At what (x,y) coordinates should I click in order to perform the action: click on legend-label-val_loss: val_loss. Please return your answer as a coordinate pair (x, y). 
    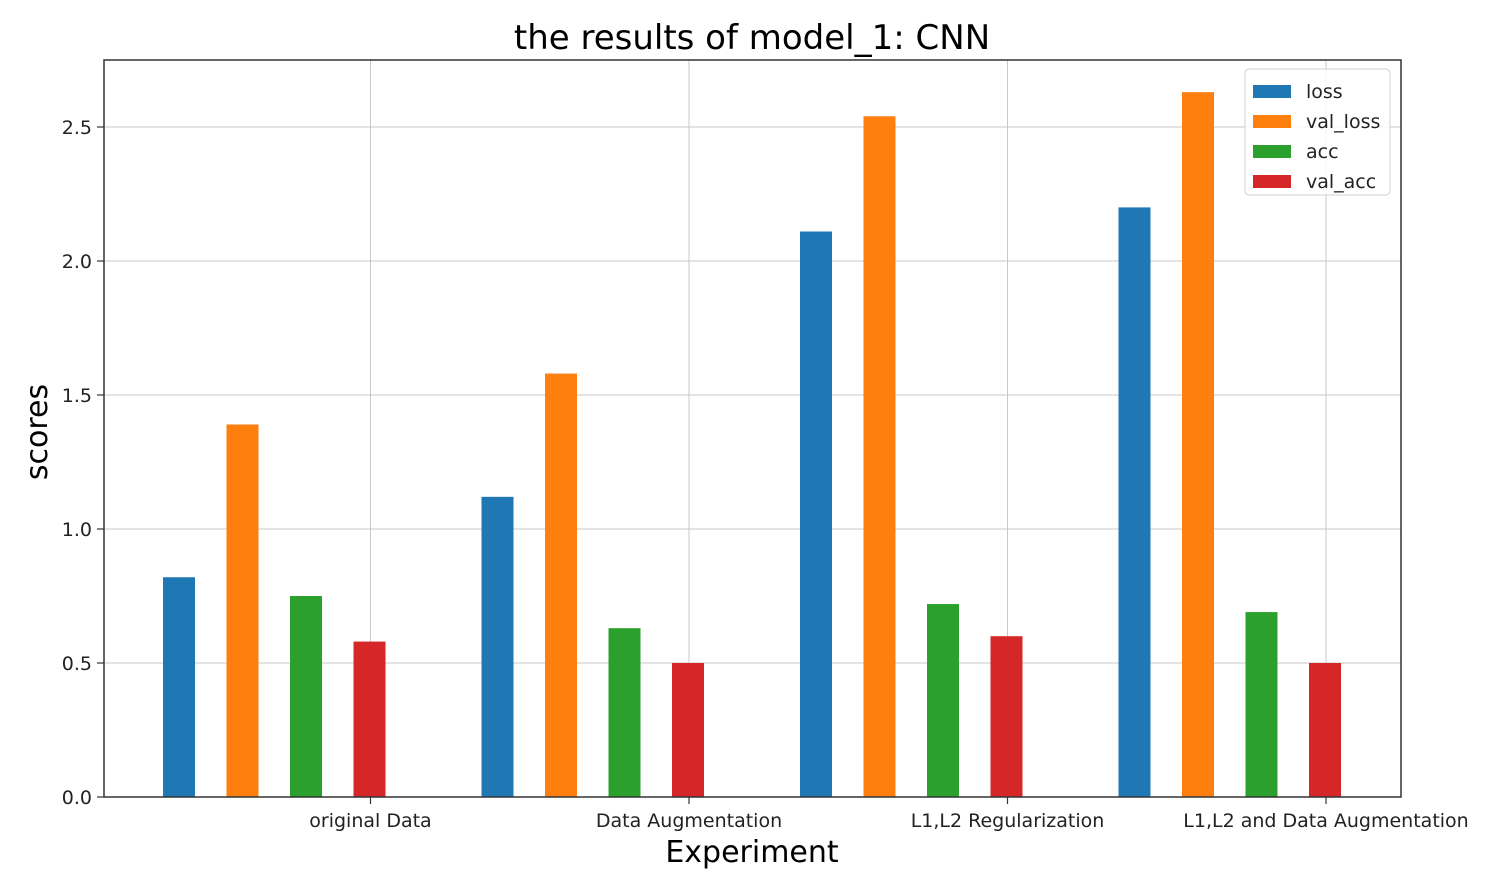
    Looking at the image, I should click on (1343, 122).